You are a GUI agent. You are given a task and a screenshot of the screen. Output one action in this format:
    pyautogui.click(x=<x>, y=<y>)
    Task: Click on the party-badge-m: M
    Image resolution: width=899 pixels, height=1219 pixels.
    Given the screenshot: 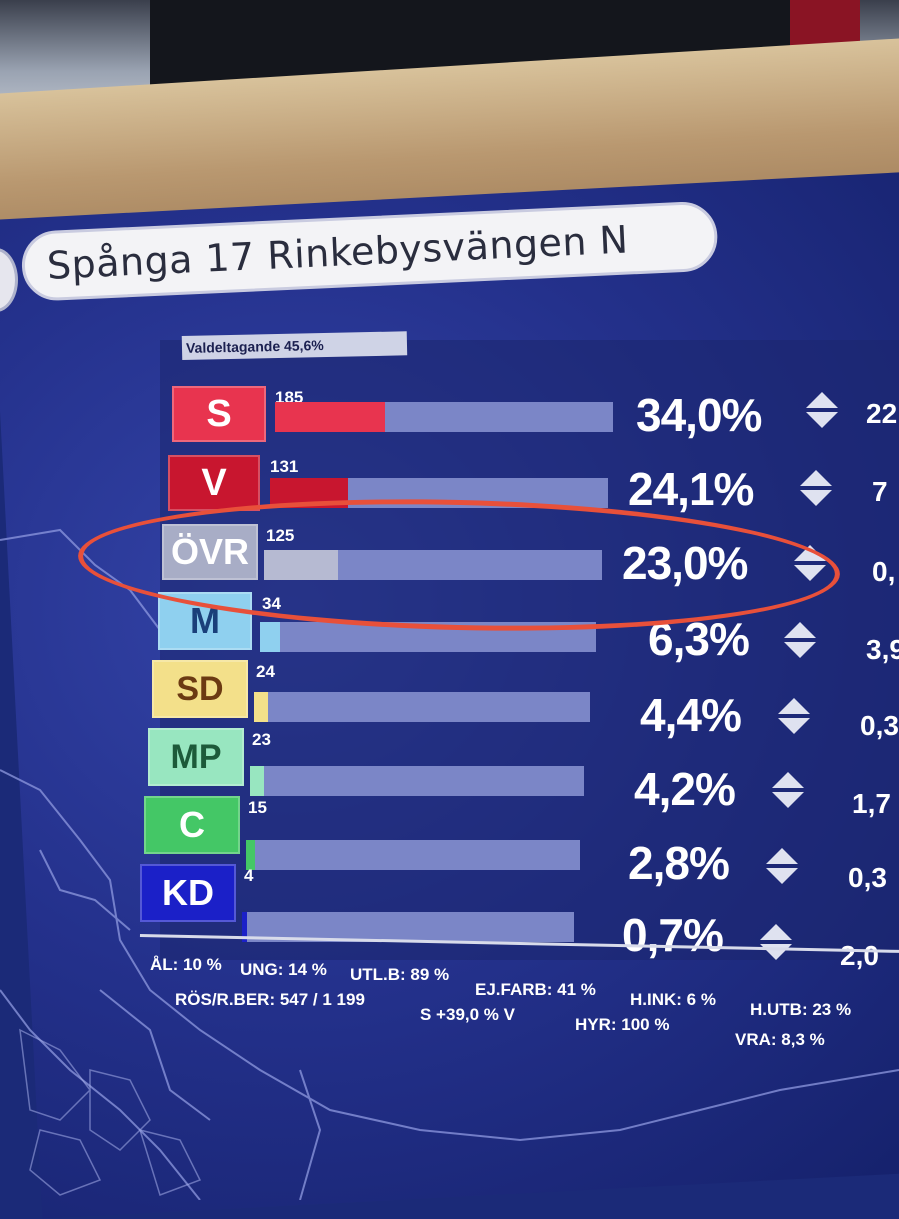 What is the action you would take?
    pyautogui.click(x=205, y=621)
    